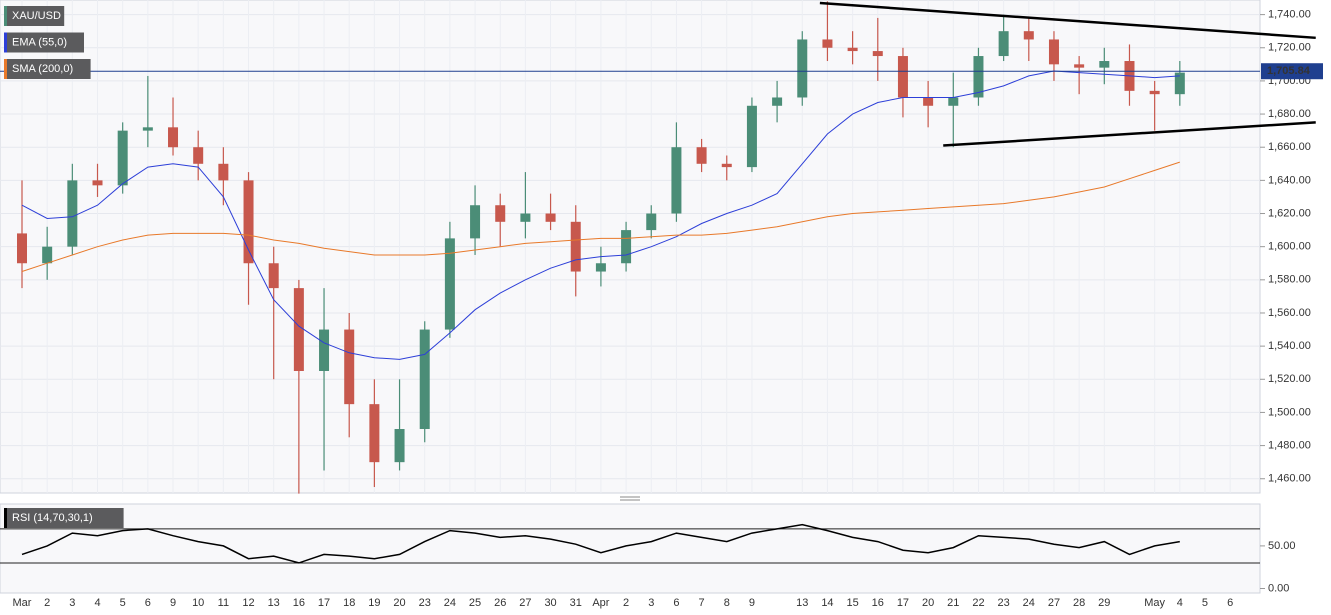 This screenshot has width=1331, height=615. Describe the element at coordinates (1278, 588) in the screenshot. I see `y-tick-label: 0.00` at that location.